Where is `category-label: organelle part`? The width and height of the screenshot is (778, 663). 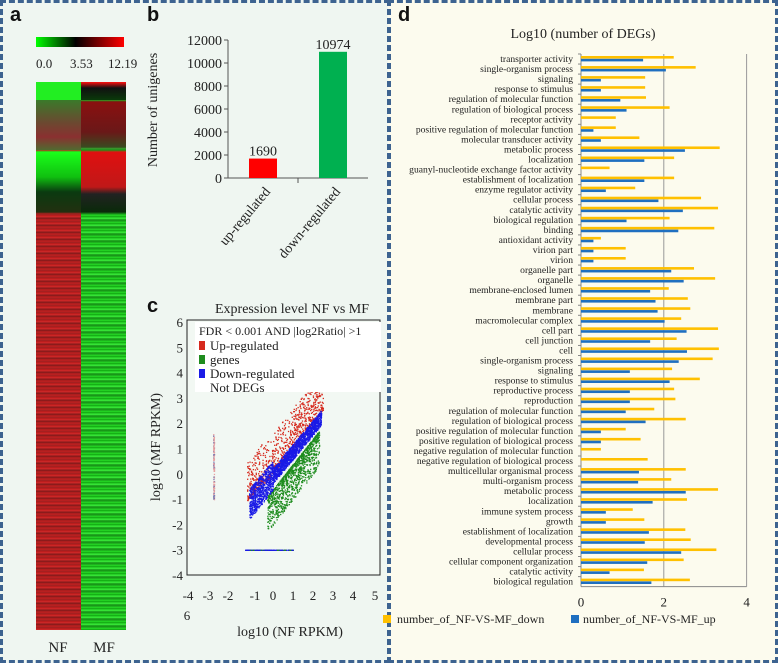 category-label: organelle part is located at coordinates (546, 270).